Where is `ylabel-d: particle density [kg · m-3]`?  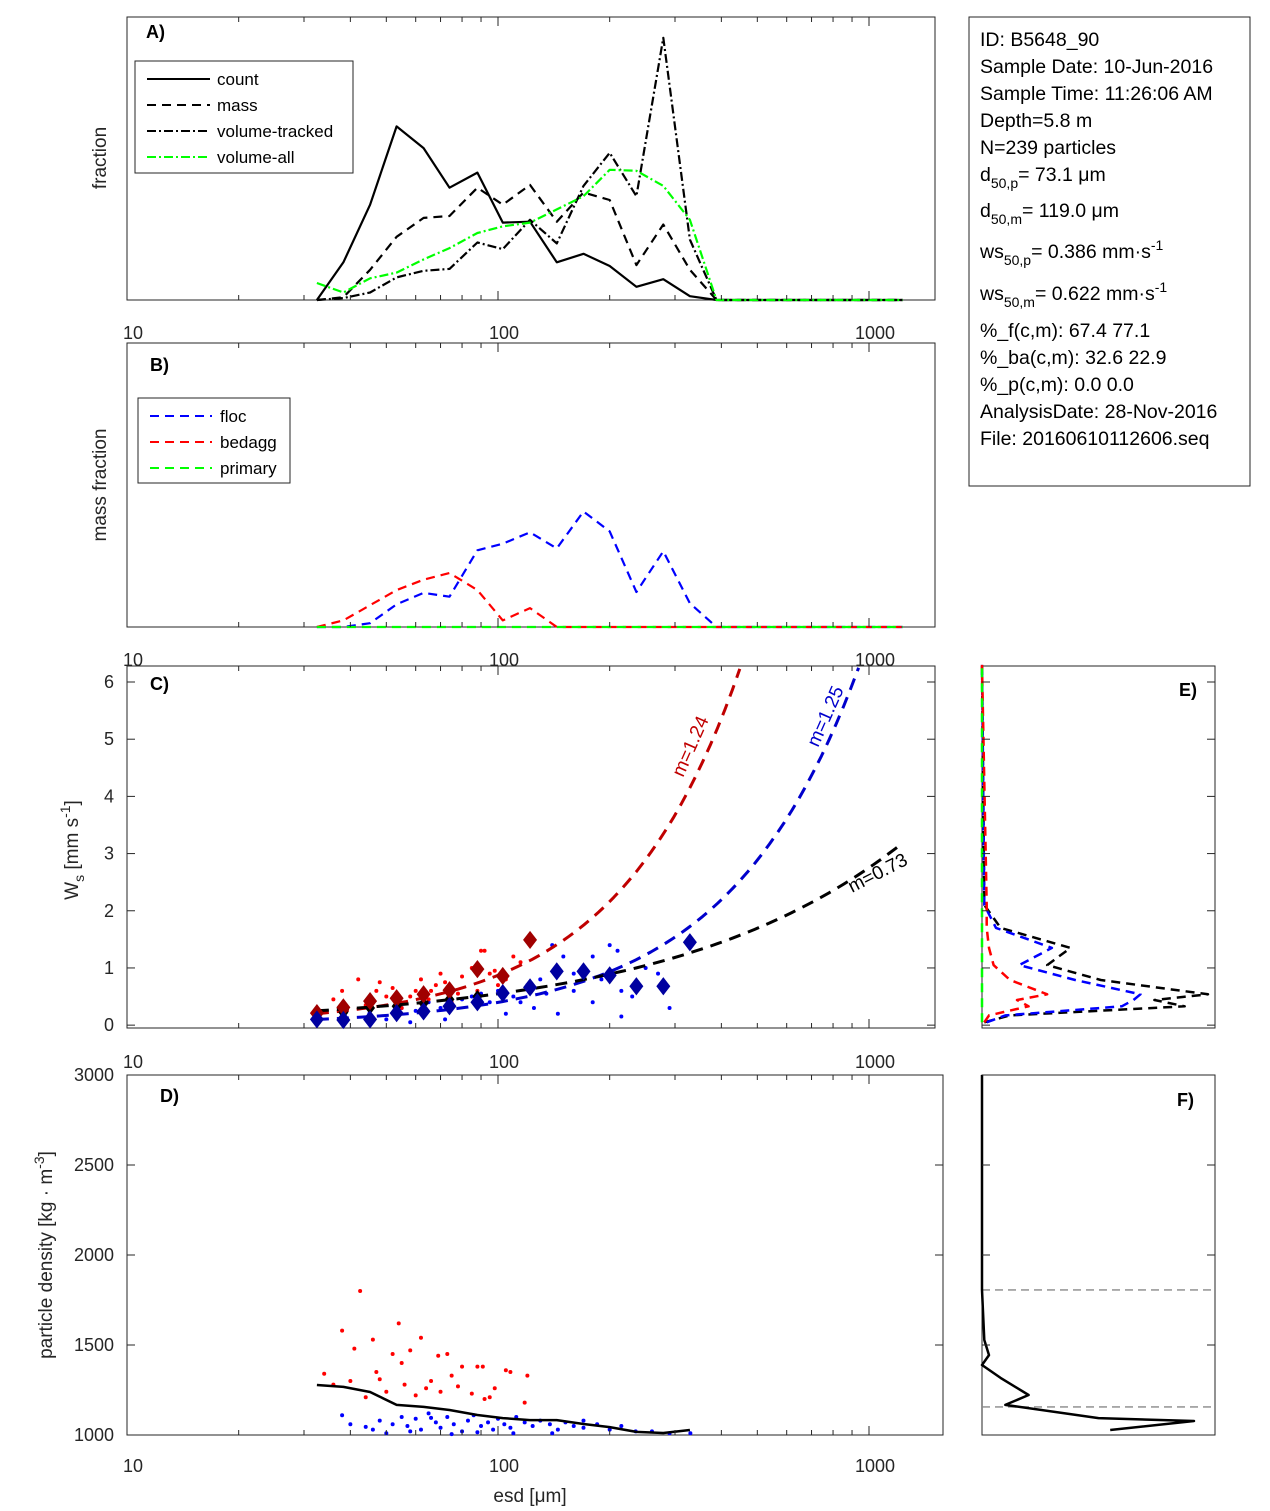
ylabel-d: particle density [kg · m-3] is located at coordinates (44, 1255).